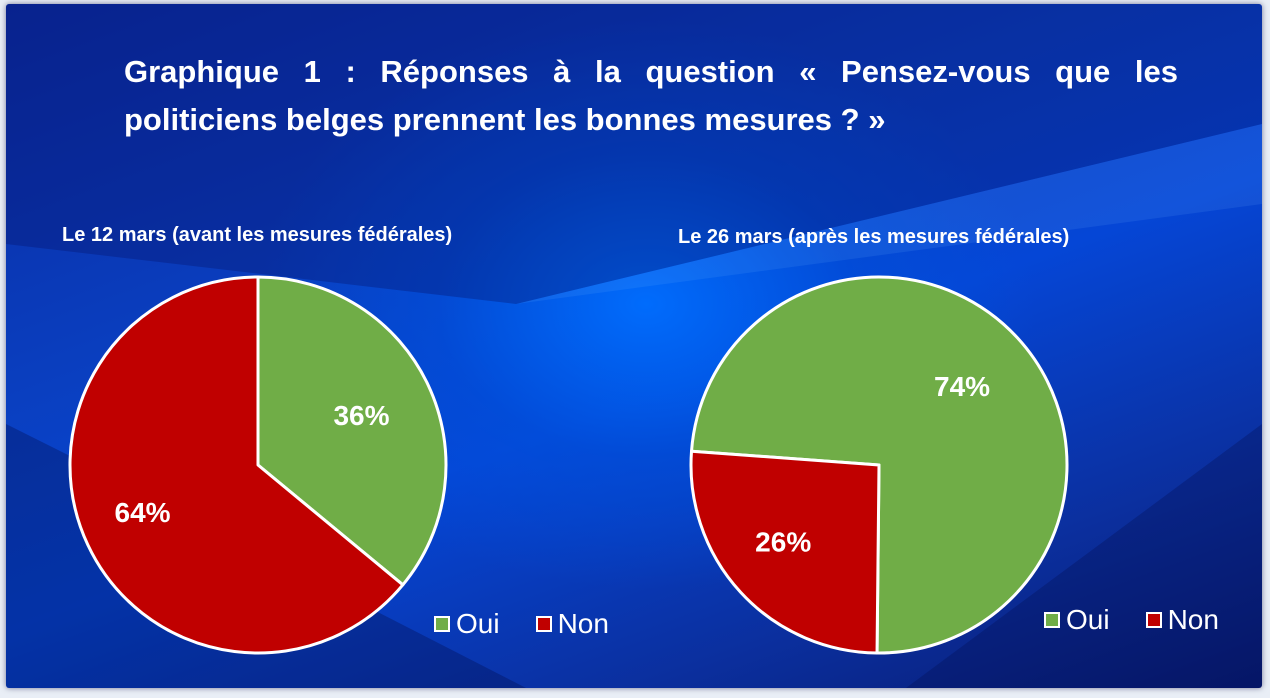  What do you see at coordinates (257, 235) in the screenshot?
I see `left-pie-subtitle: Le 12 mars (avant les mesures fédérales)` at bounding box center [257, 235].